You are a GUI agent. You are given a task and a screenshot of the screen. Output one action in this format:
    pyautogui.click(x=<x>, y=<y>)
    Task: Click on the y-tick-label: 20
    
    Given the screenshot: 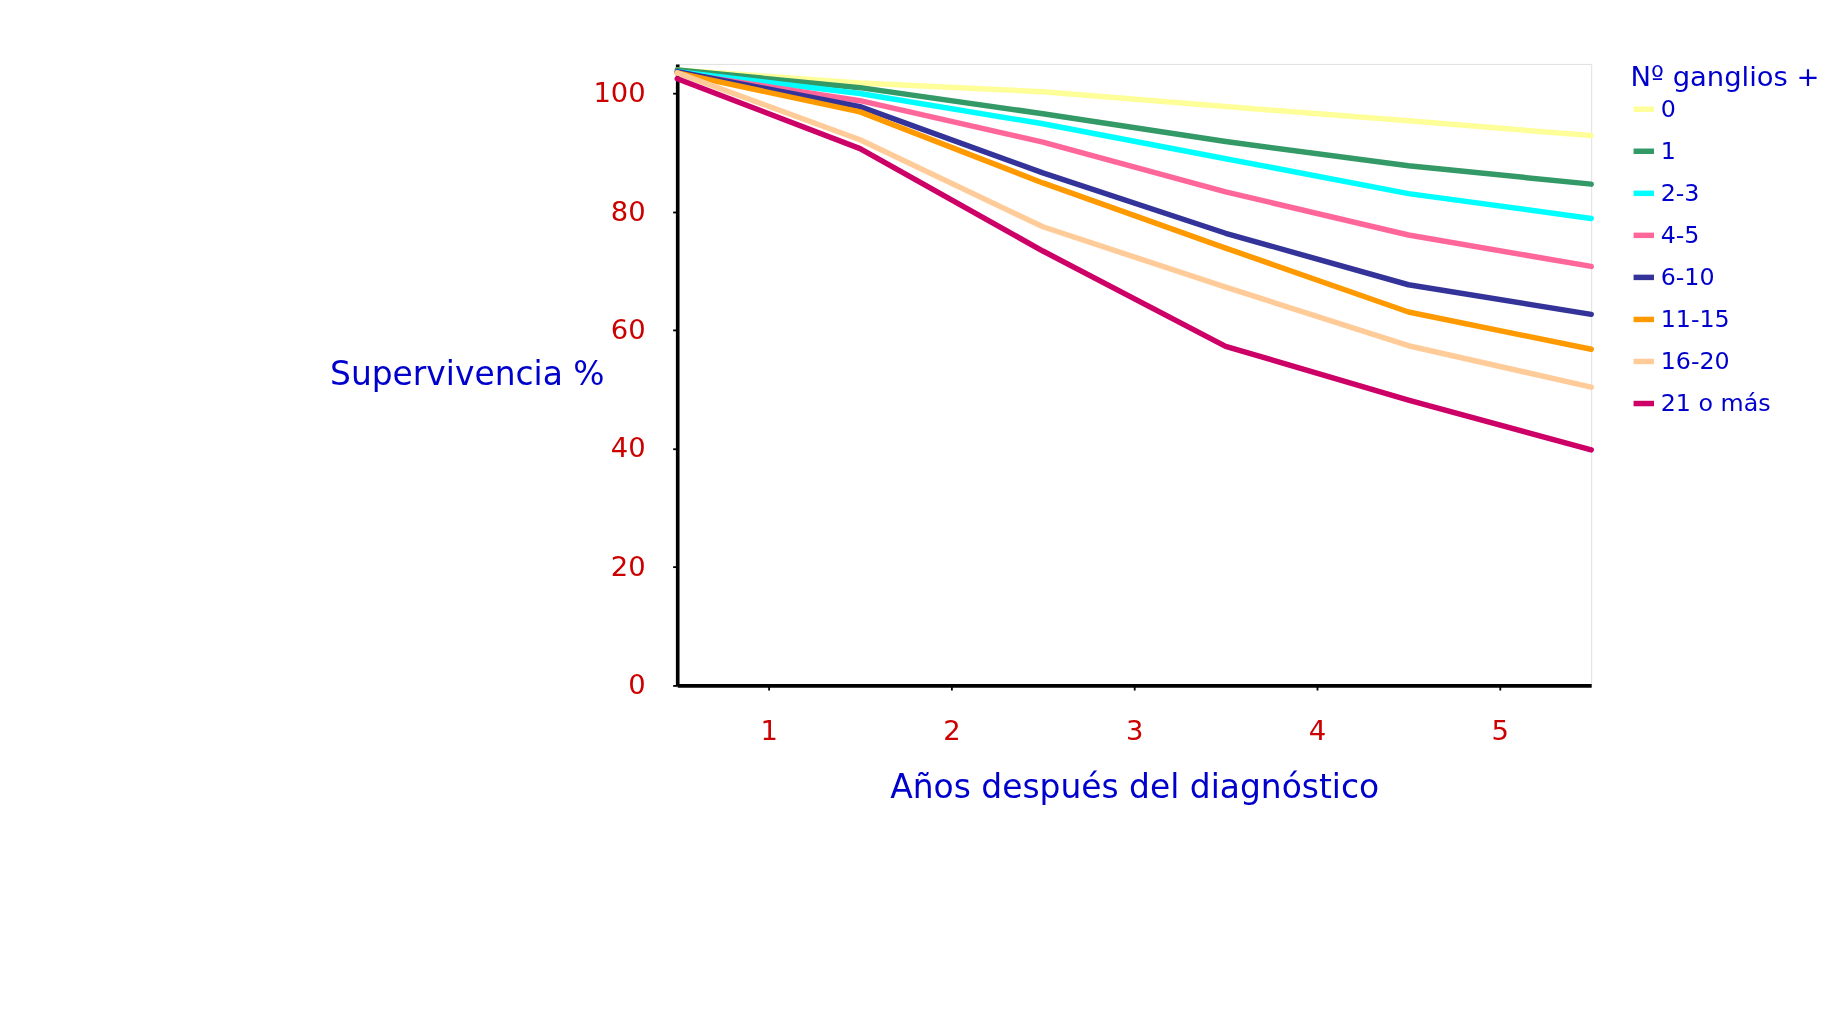 What is the action you would take?
    pyautogui.click(x=628, y=566)
    